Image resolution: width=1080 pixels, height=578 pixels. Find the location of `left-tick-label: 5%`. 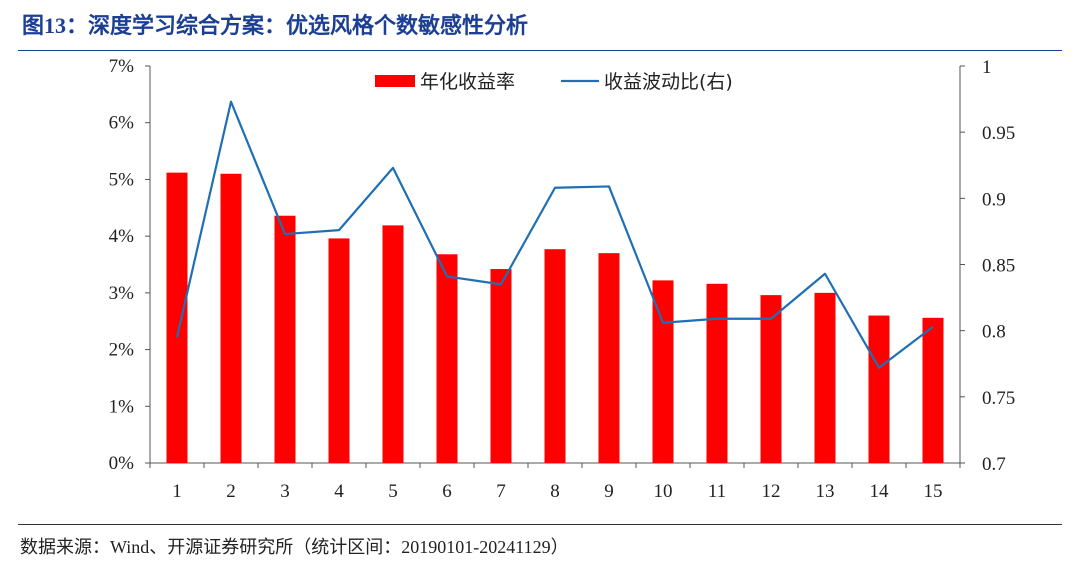

left-tick-label: 5% is located at coordinates (122, 179).